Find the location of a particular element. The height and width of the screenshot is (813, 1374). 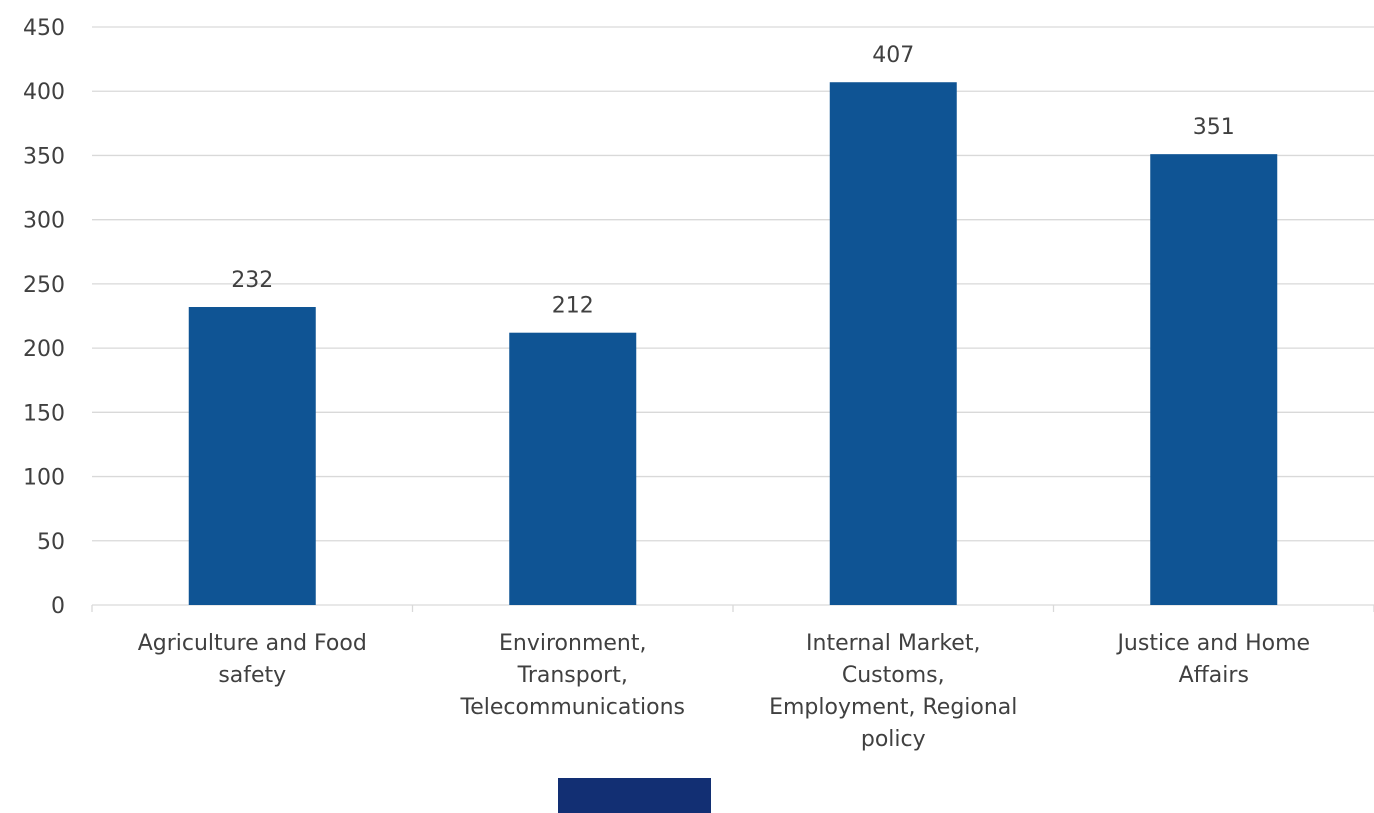

data-label: 407 is located at coordinates (893, 55).